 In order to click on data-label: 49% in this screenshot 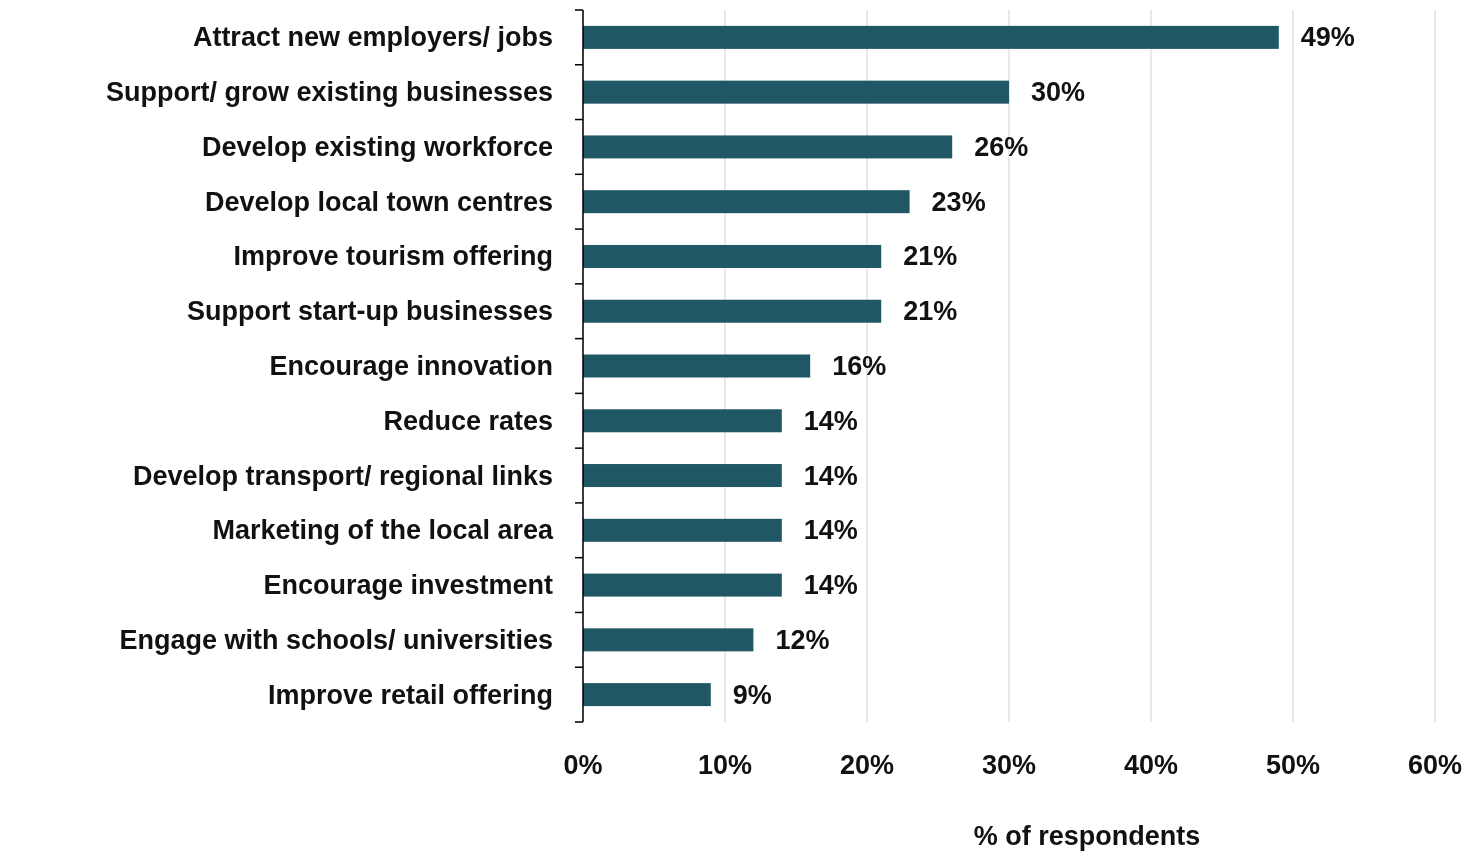, I will do `click(1327, 37)`.